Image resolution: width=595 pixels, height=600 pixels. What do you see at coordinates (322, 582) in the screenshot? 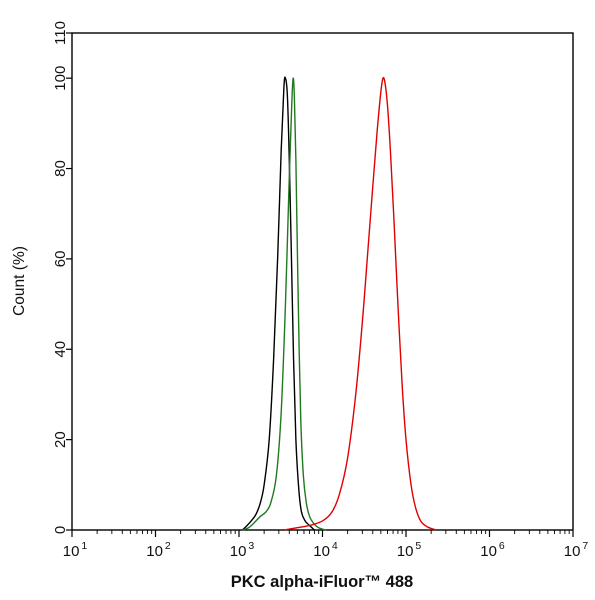
I see `x-axis-label: PKC alpha-iFluor™ 488` at bounding box center [322, 582].